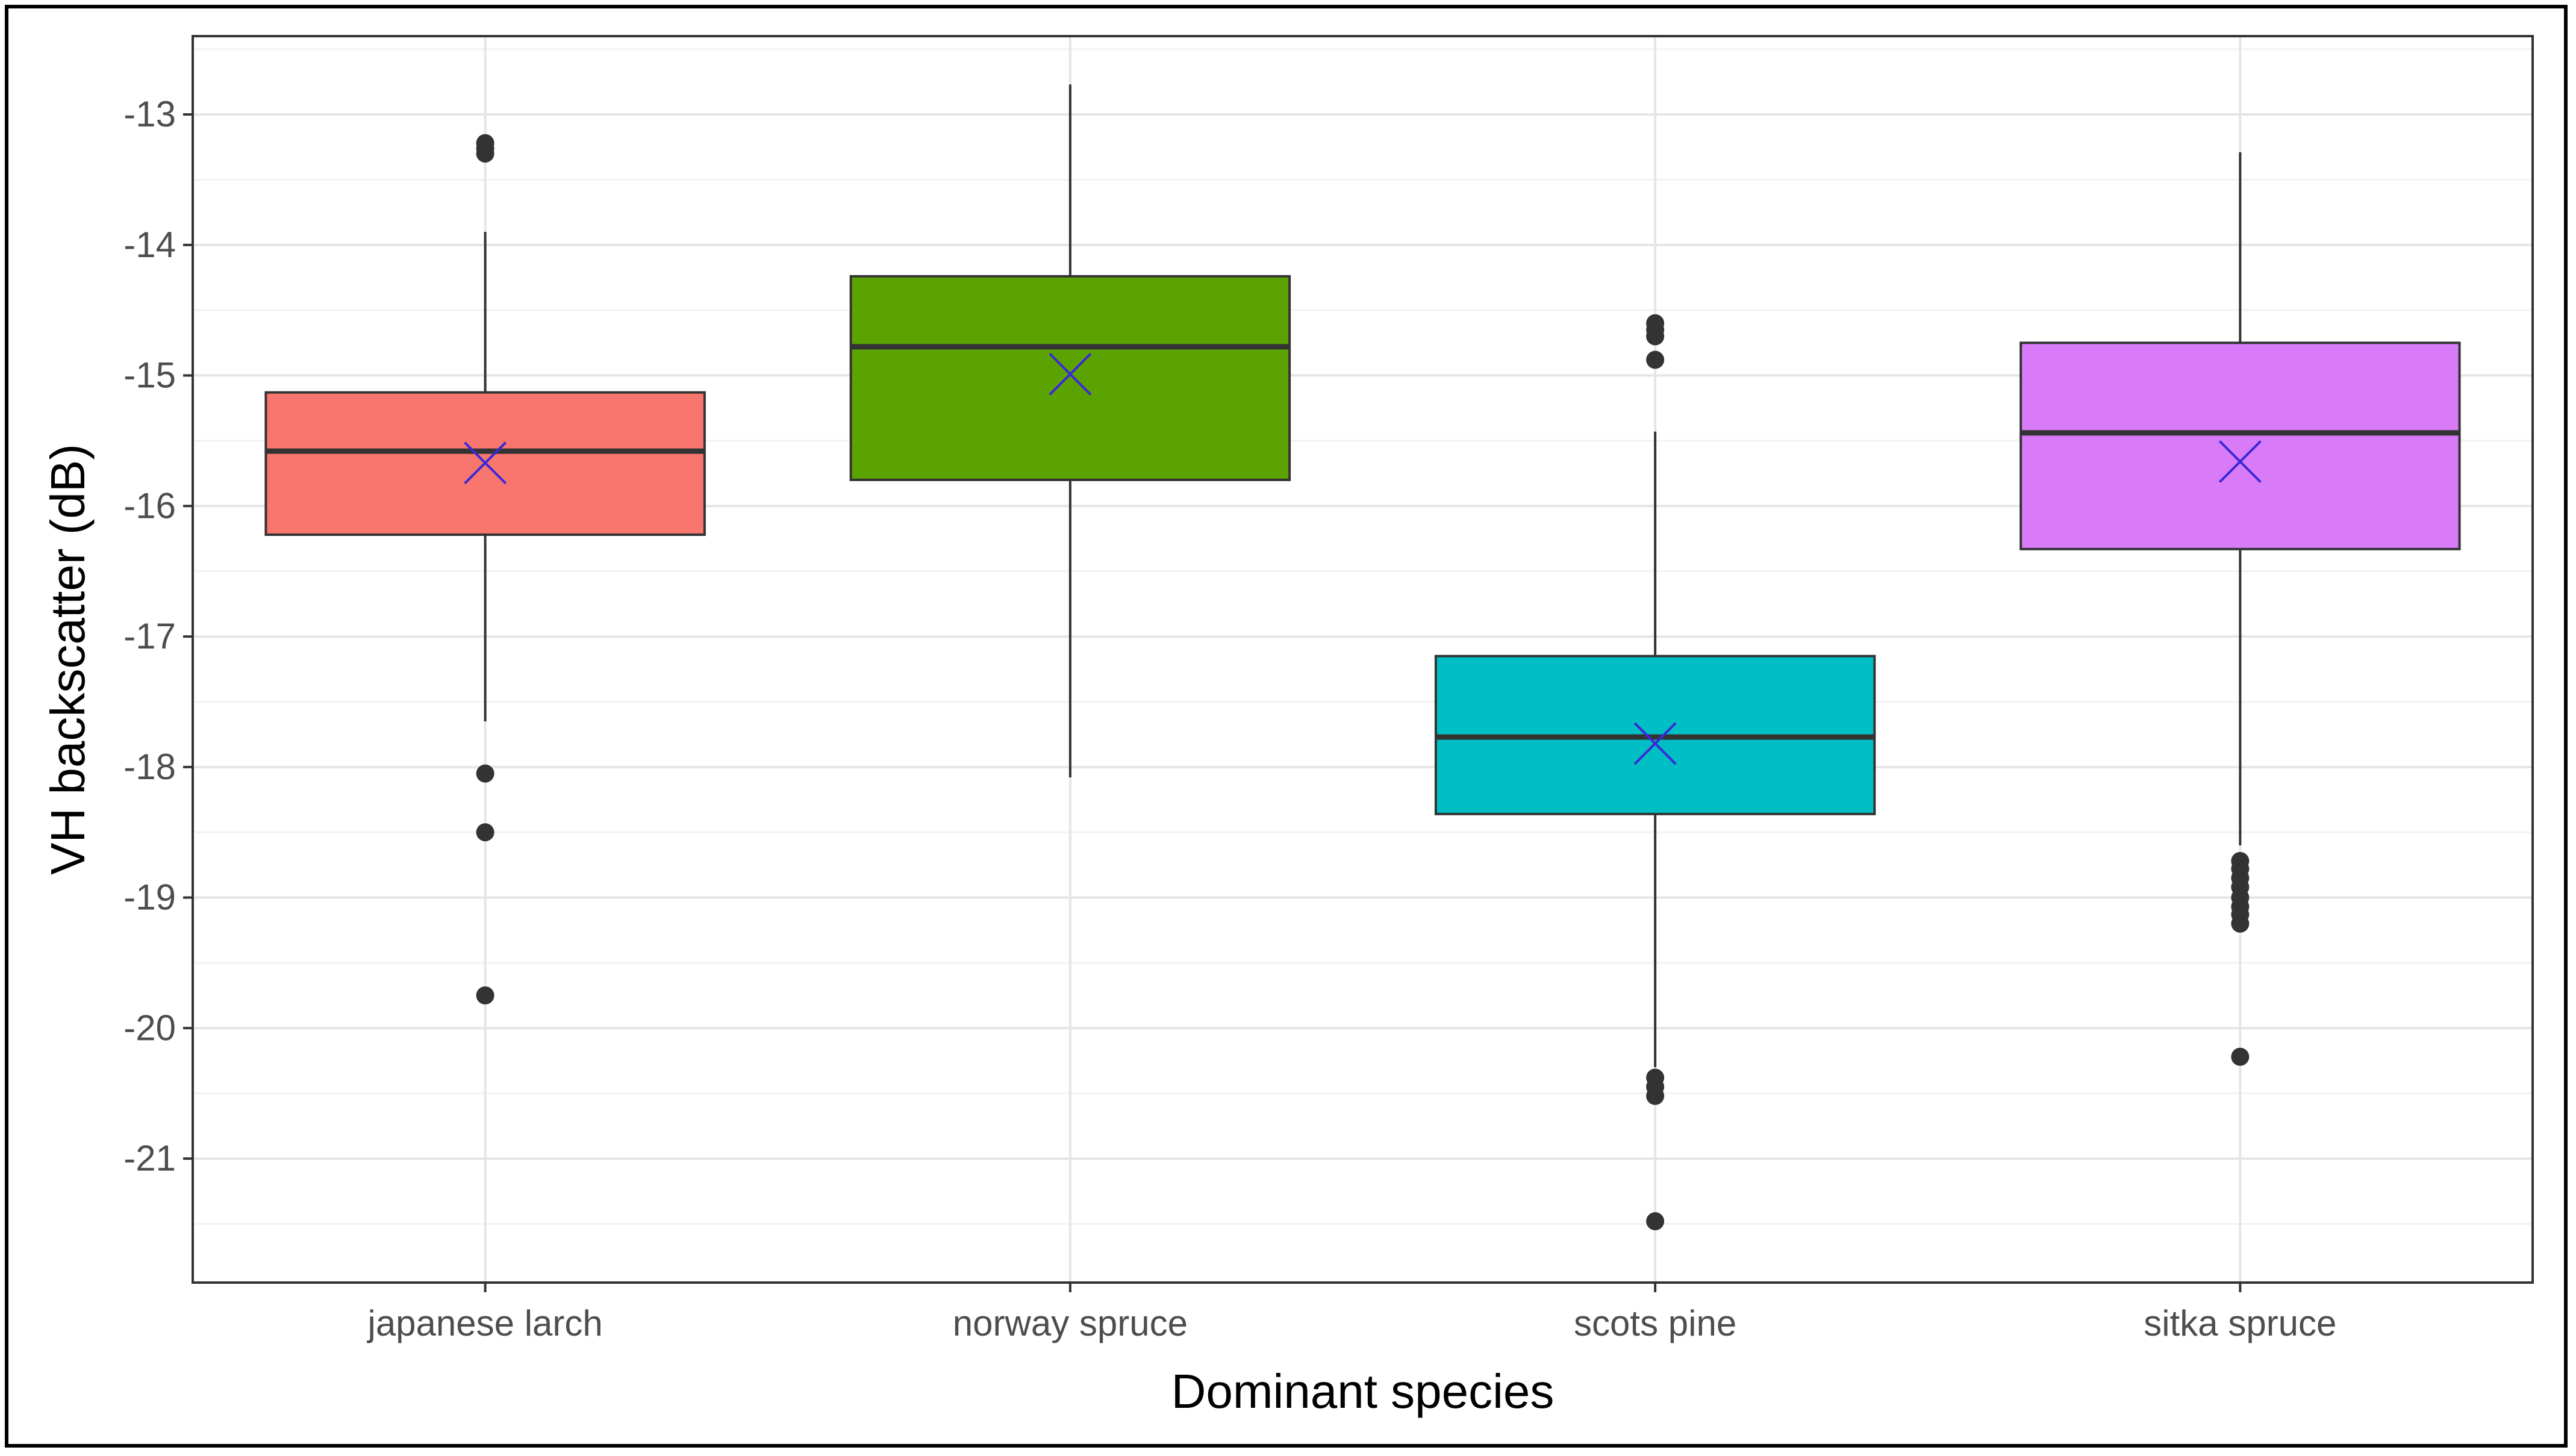  What do you see at coordinates (68, 660) in the screenshot?
I see `y-axis-title: VH backscatter (dB)` at bounding box center [68, 660].